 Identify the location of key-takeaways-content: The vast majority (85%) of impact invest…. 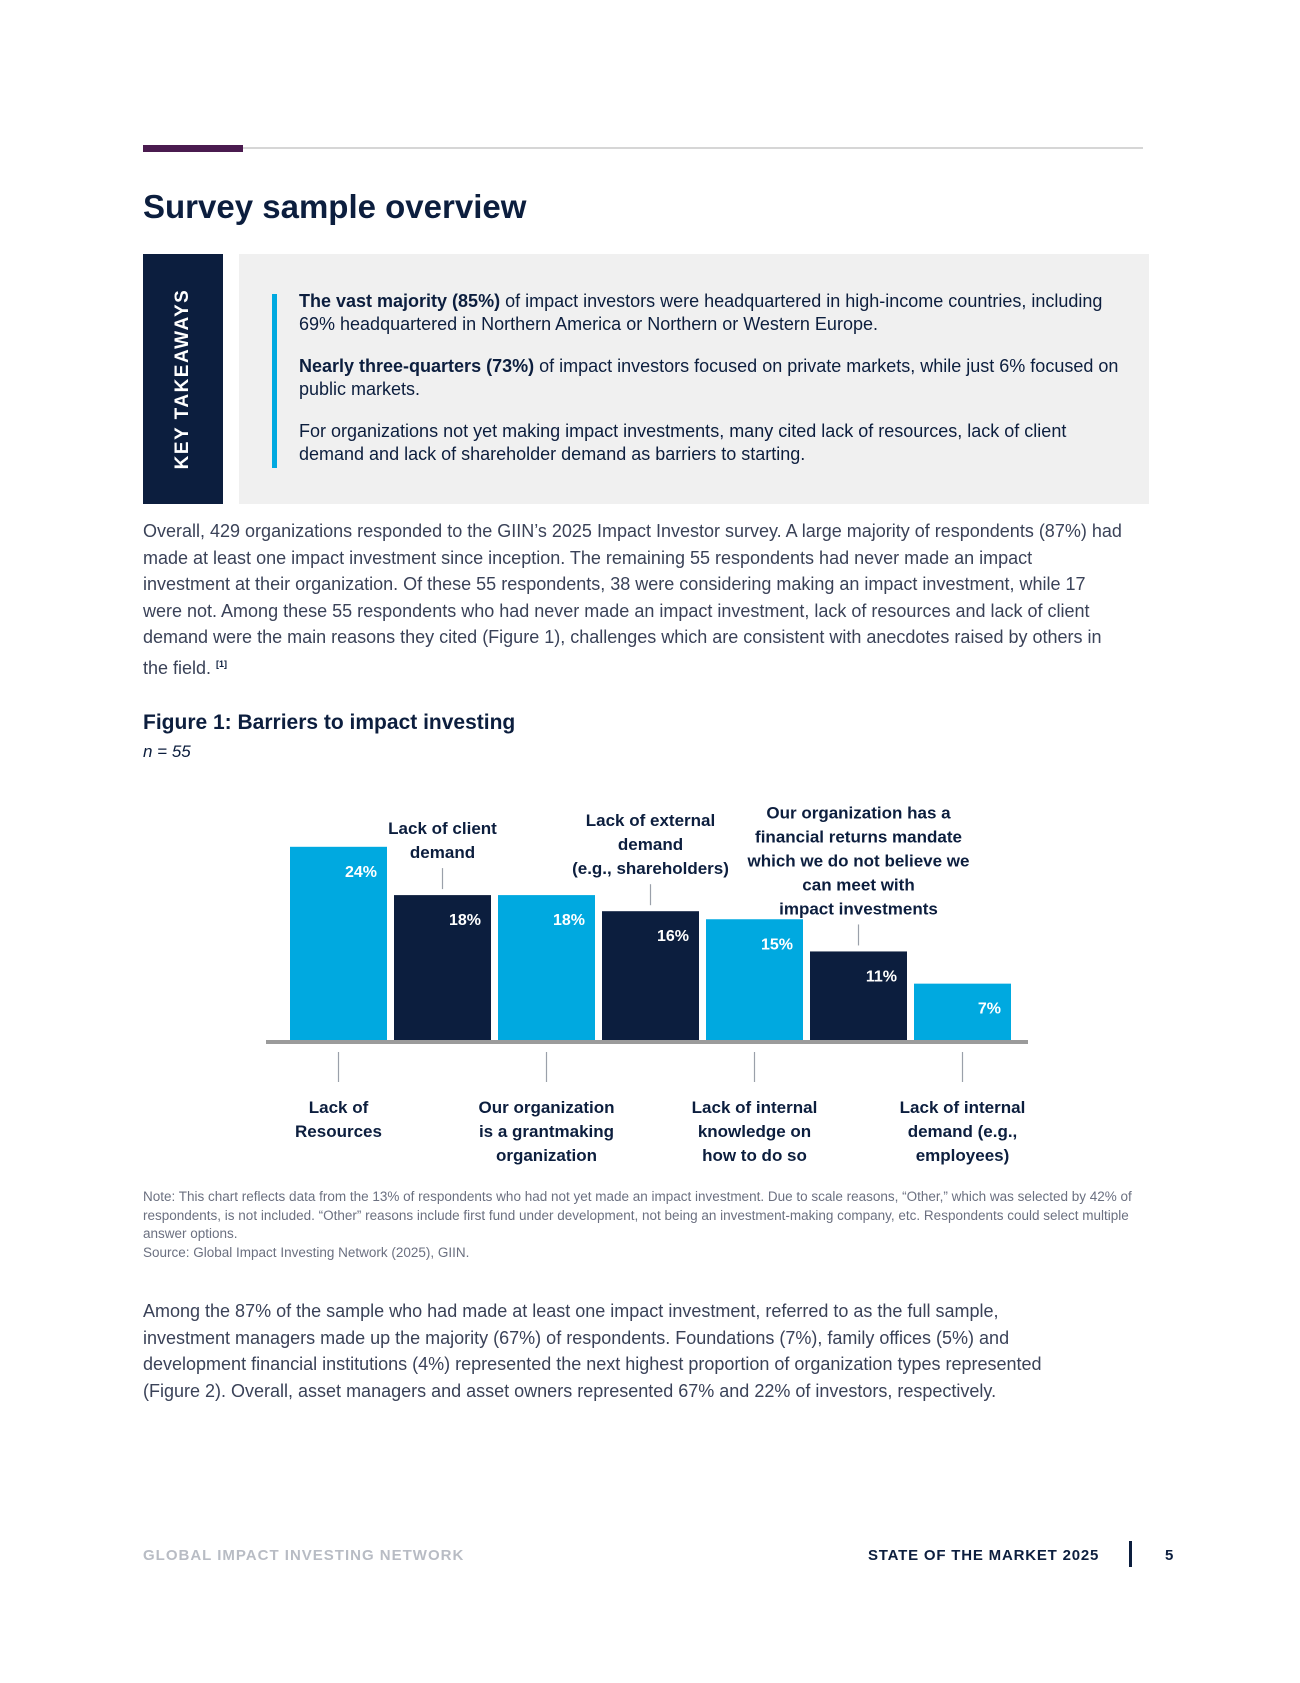
(694, 379).